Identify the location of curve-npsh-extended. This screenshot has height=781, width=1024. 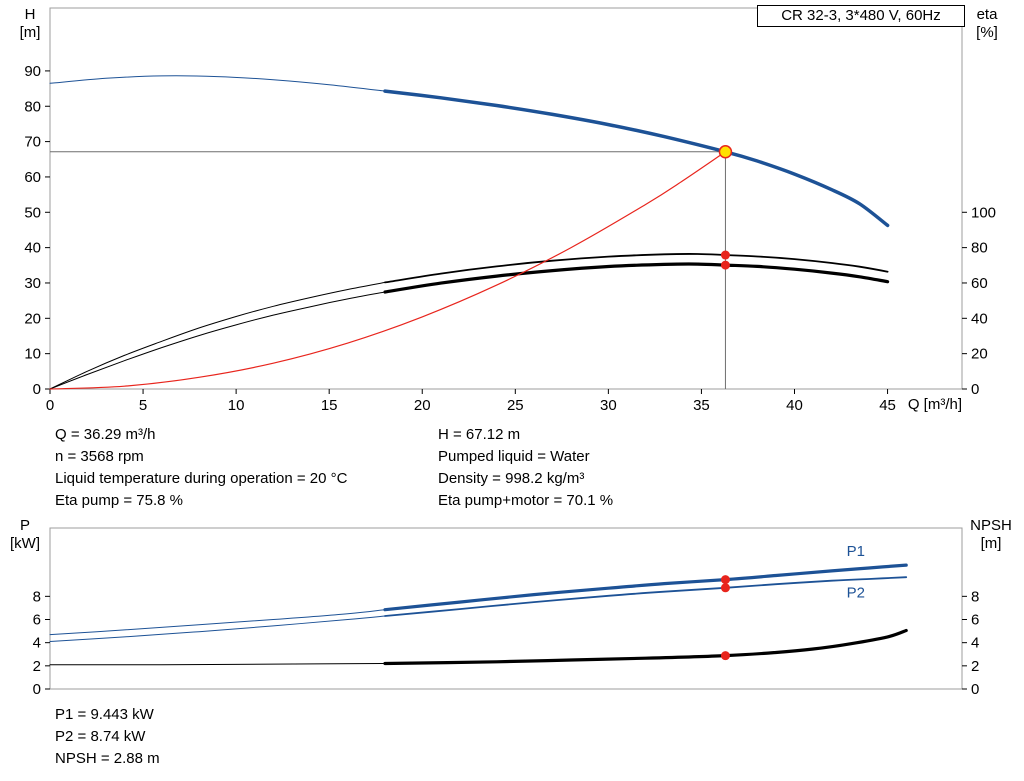
(217, 664).